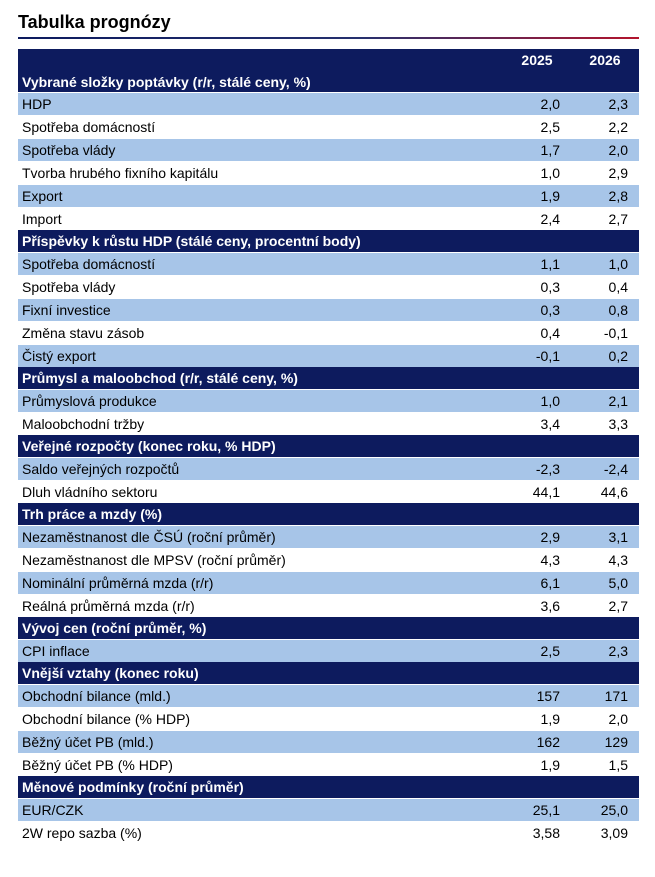 The width and height of the screenshot is (655, 877). I want to click on section-title: Vývoj cen (roční průměr, %), so click(328, 628).